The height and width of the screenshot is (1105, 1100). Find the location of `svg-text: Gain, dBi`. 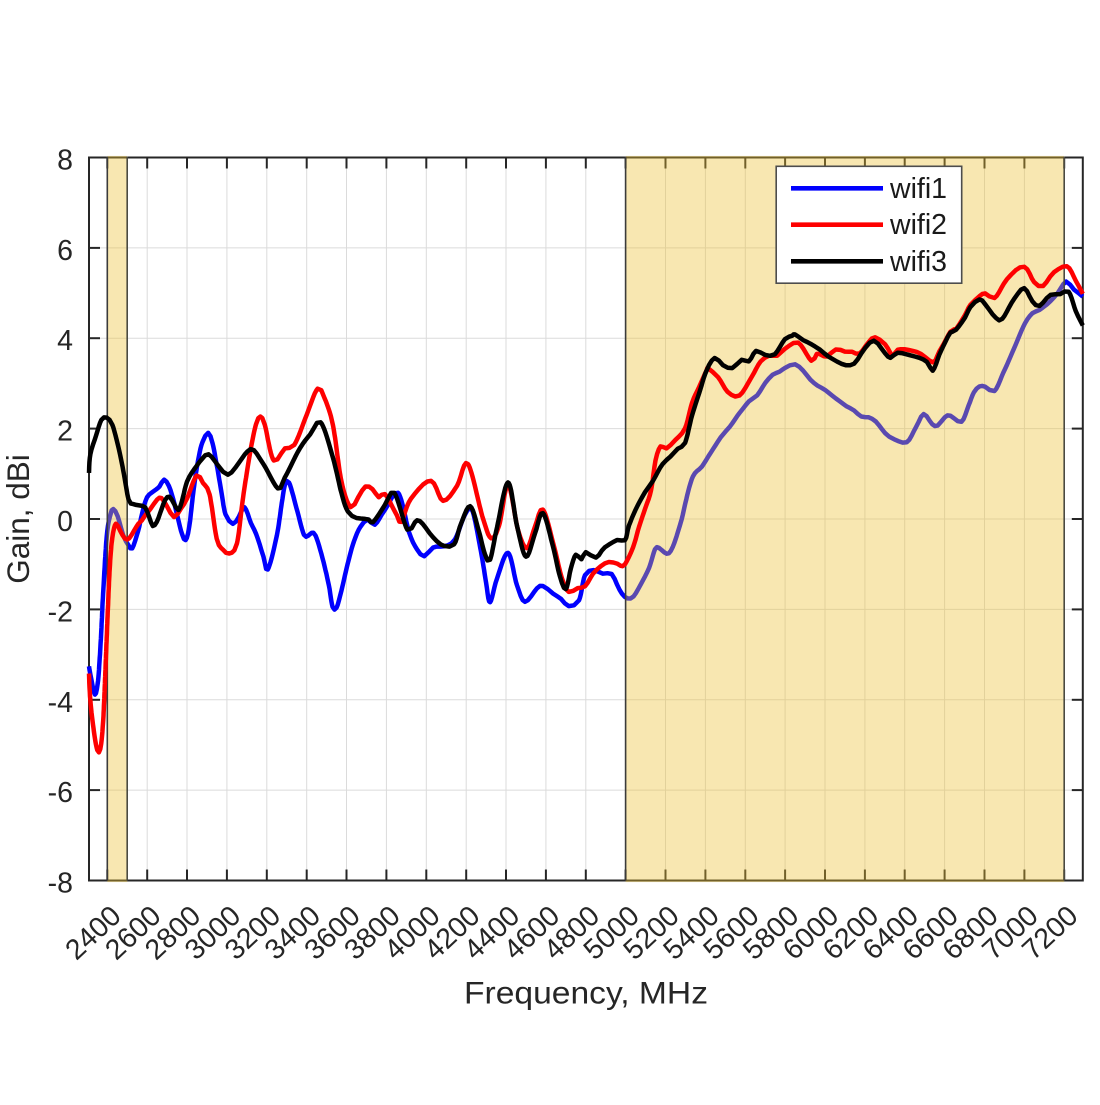

svg-text: Gain, dBi is located at coordinates (18, 519).